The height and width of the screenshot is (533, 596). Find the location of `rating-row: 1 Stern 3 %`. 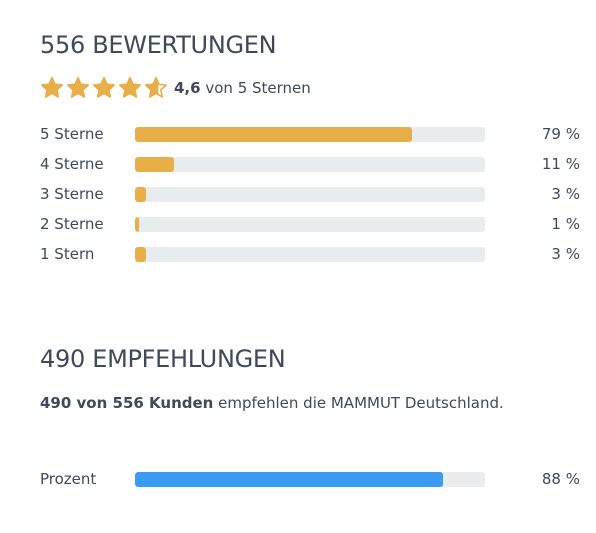

rating-row: 1 Stern 3 % is located at coordinates (310, 254).